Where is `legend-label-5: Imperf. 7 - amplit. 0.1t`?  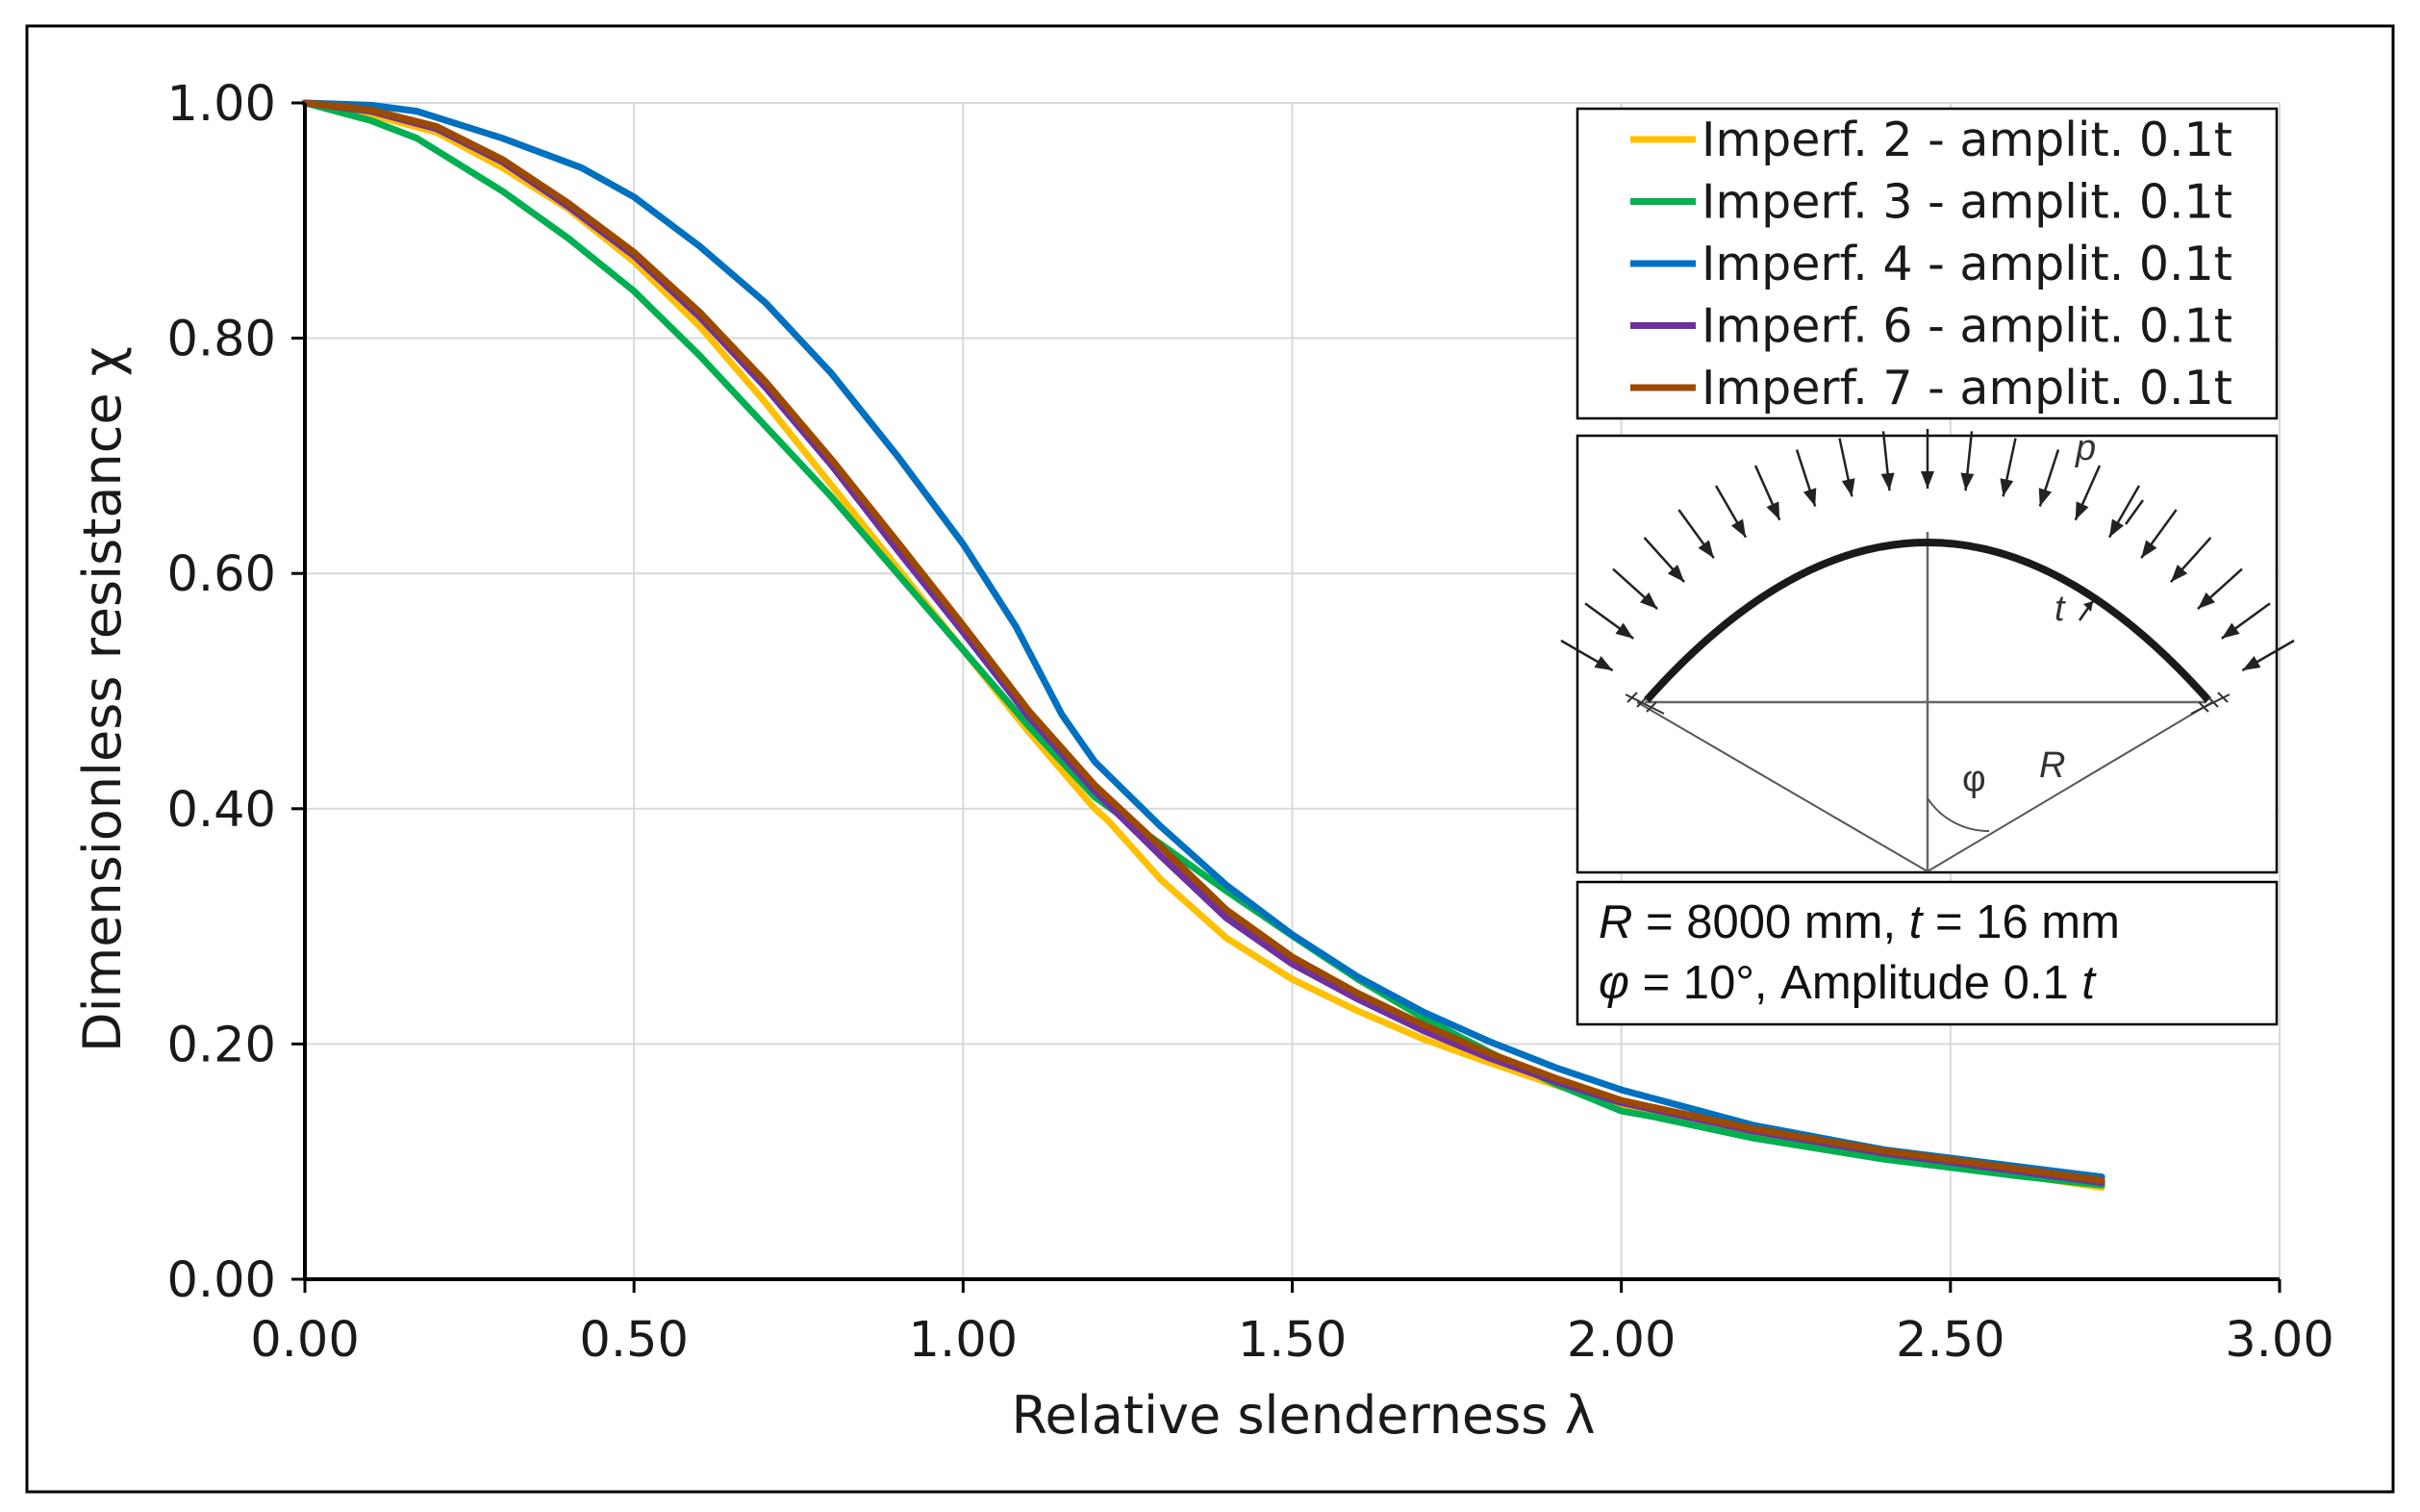 legend-label-5: Imperf. 7 - amplit. 0.1t is located at coordinates (1967, 389).